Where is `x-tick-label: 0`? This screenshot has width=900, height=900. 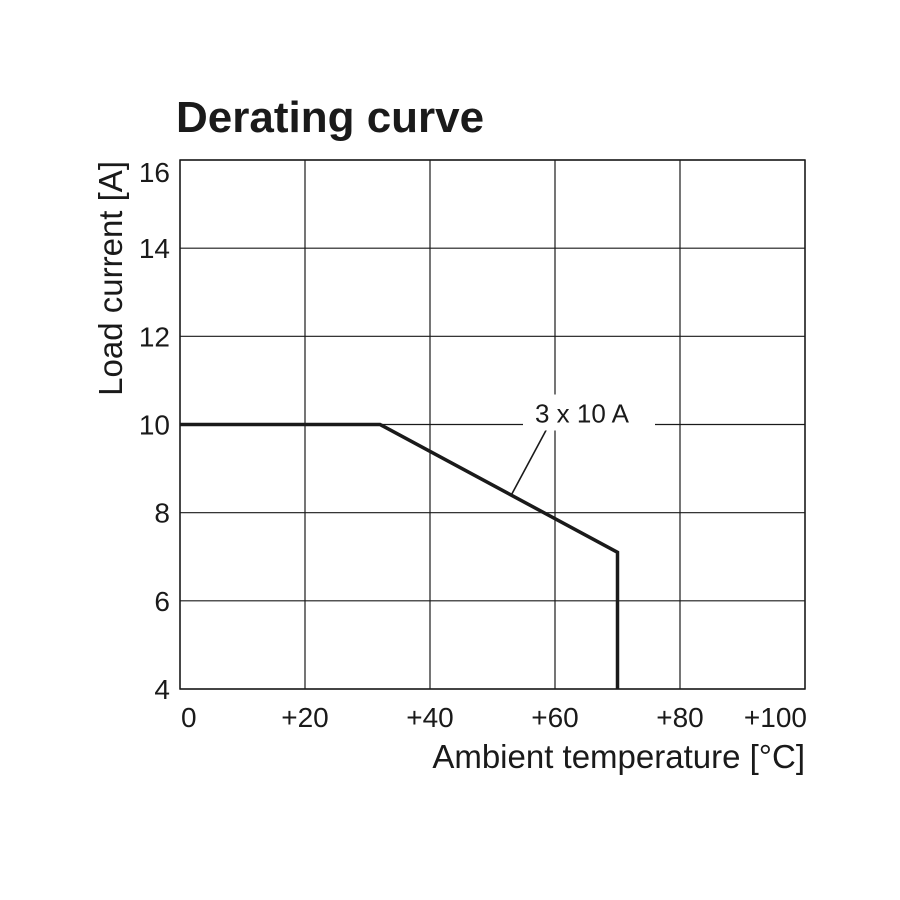
x-tick-label: 0 is located at coordinates (189, 717).